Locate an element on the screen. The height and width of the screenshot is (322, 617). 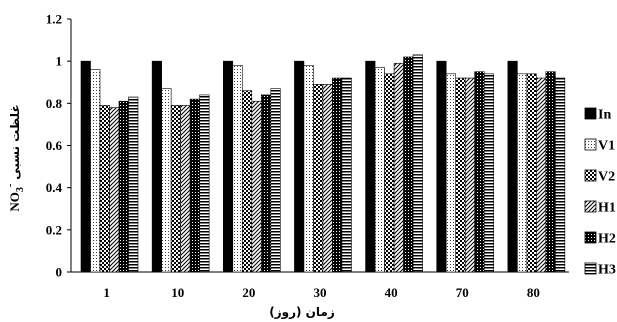
y-tick-label: 0.4 is located at coordinates (54, 187).